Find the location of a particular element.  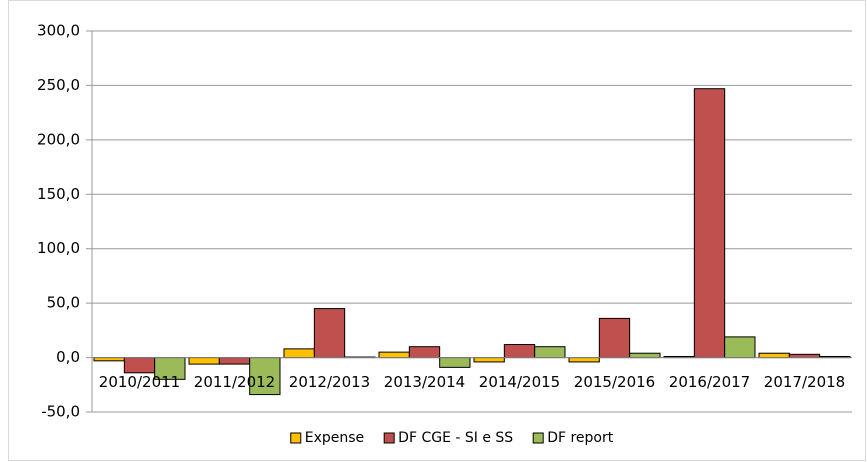

x-tick-label: 2013/2014 is located at coordinates (424, 382).